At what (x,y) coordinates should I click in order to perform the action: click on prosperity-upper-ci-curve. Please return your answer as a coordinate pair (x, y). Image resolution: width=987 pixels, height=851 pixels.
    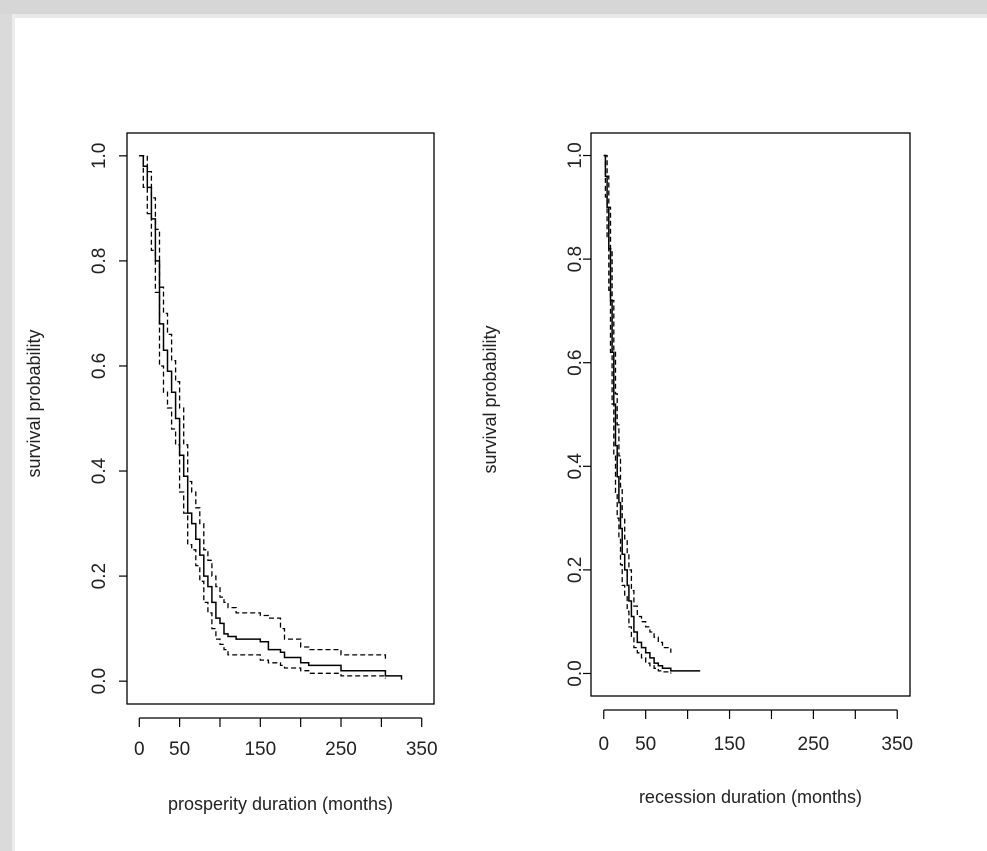
    Looking at the image, I should click on (263, 408).